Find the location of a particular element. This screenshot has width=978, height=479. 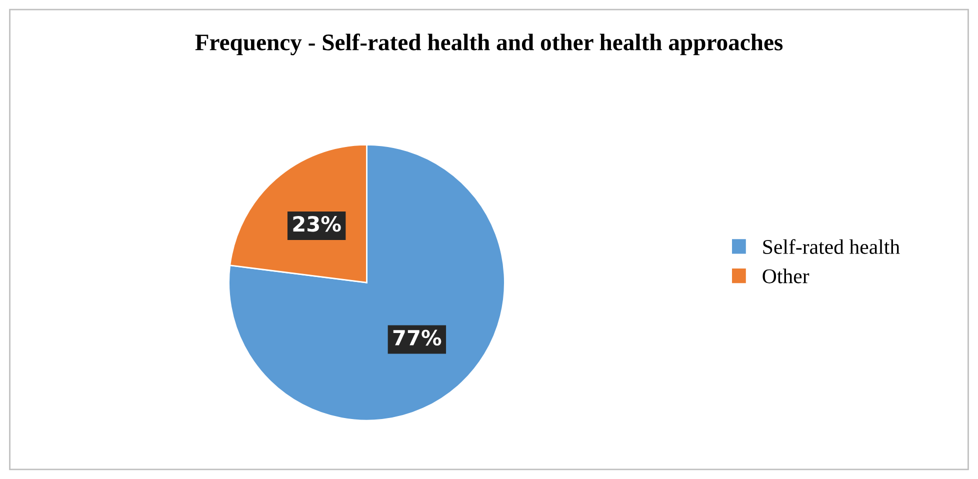

legend-label: Other is located at coordinates (786, 276).